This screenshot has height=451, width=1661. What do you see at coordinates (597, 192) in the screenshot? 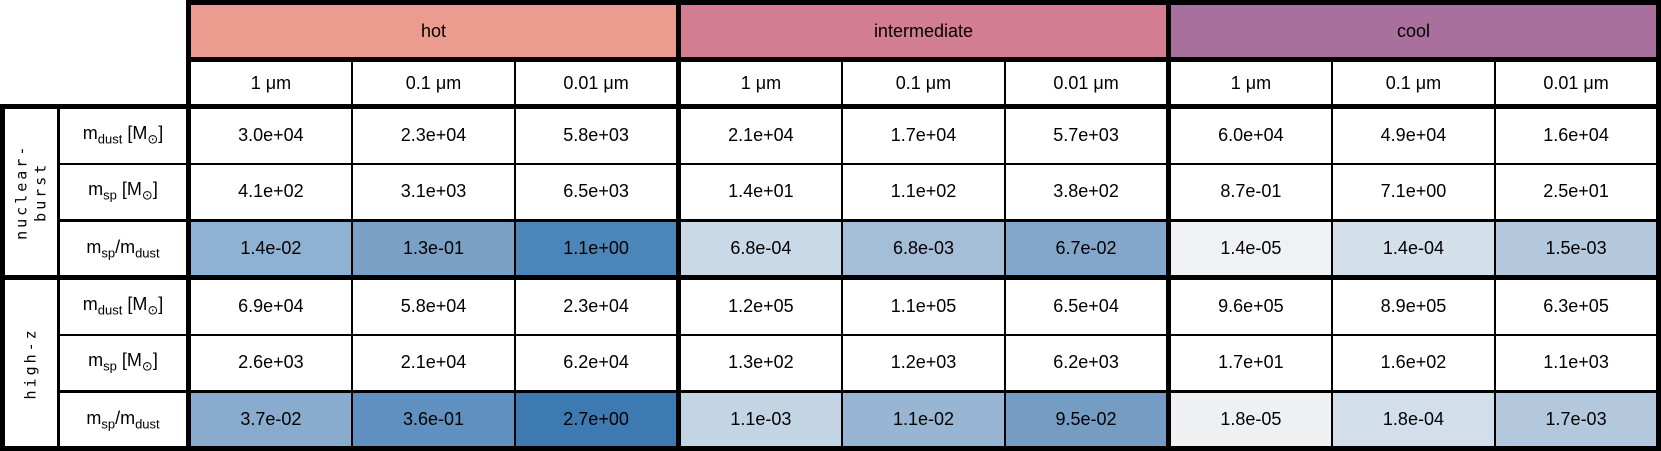
I see `value-cell: 6.5e+03` at bounding box center [597, 192].